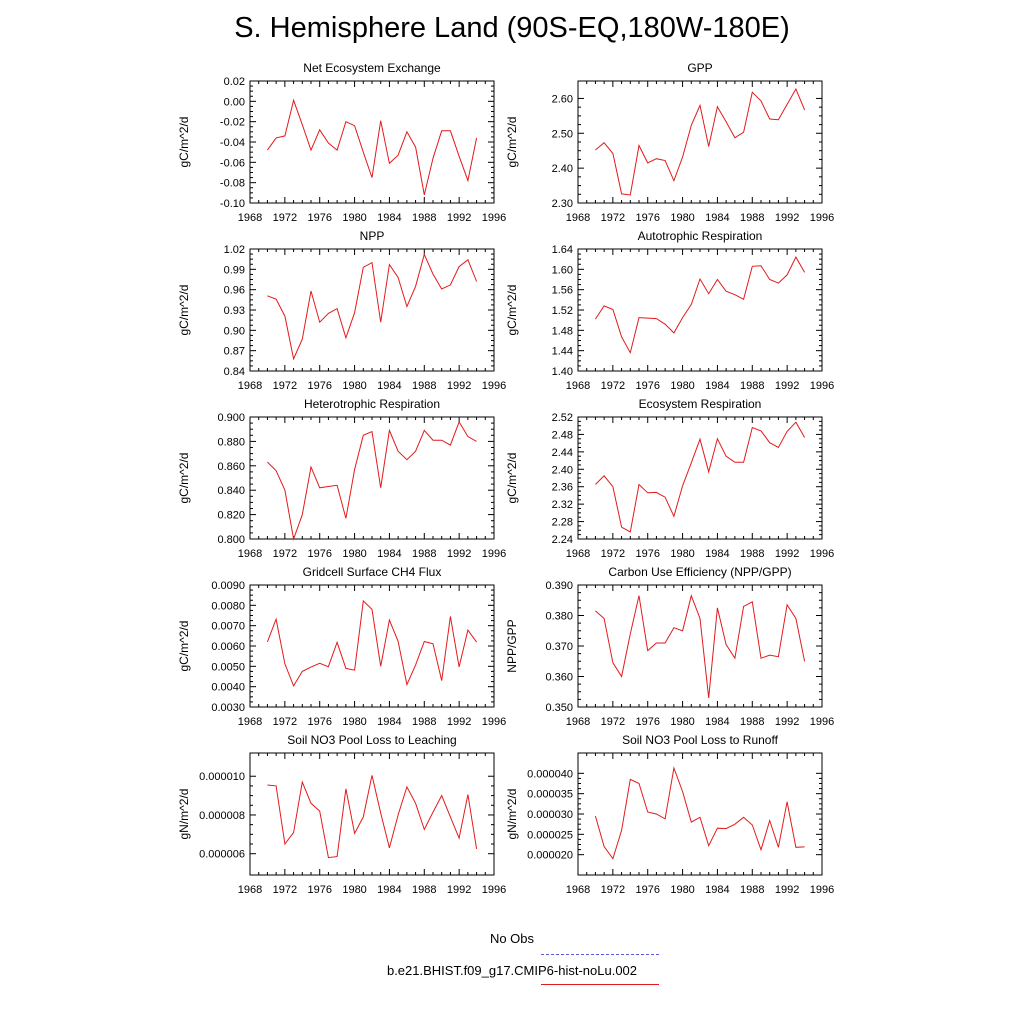 The height and width of the screenshot is (1024, 1024). I want to click on y-tick-label: 0.02, so click(234, 82).